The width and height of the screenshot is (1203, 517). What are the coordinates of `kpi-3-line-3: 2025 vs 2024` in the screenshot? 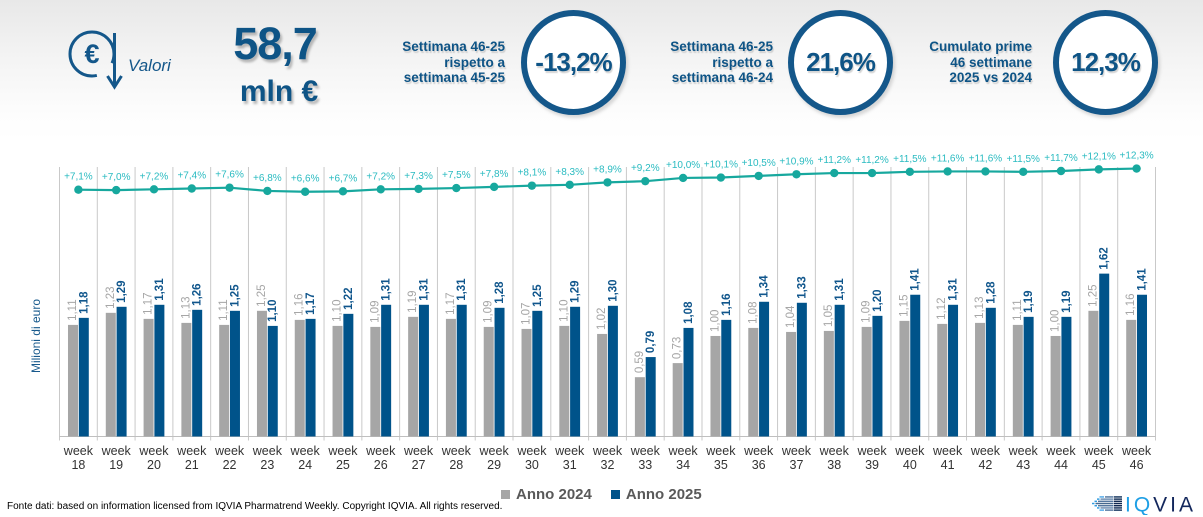 It's located at (990, 77).